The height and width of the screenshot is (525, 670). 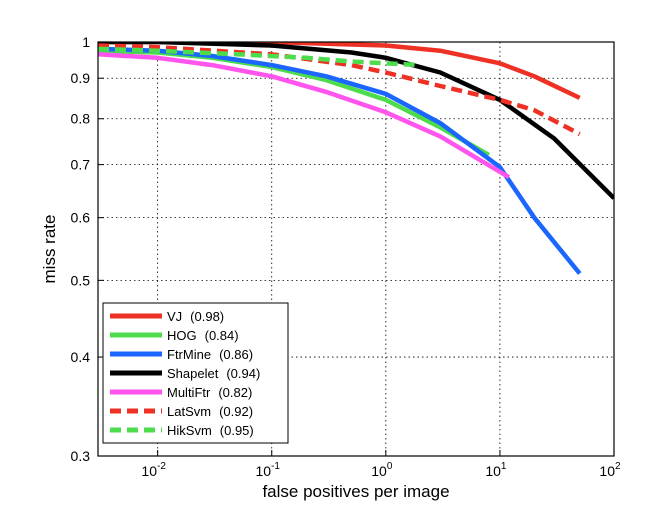 What do you see at coordinates (210, 411) in the screenshot?
I see `legend-label-latsvm: LatSvm (0.92)` at bounding box center [210, 411].